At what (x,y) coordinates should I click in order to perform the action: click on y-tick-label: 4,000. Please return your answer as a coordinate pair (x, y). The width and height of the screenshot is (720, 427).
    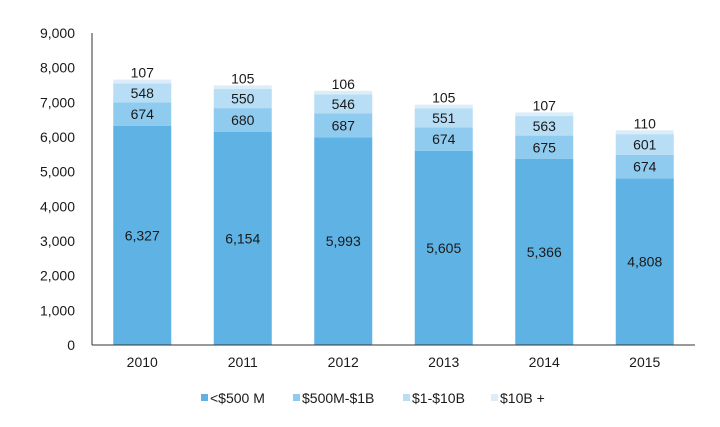
    Looking at the image, I should click on (57, 206).